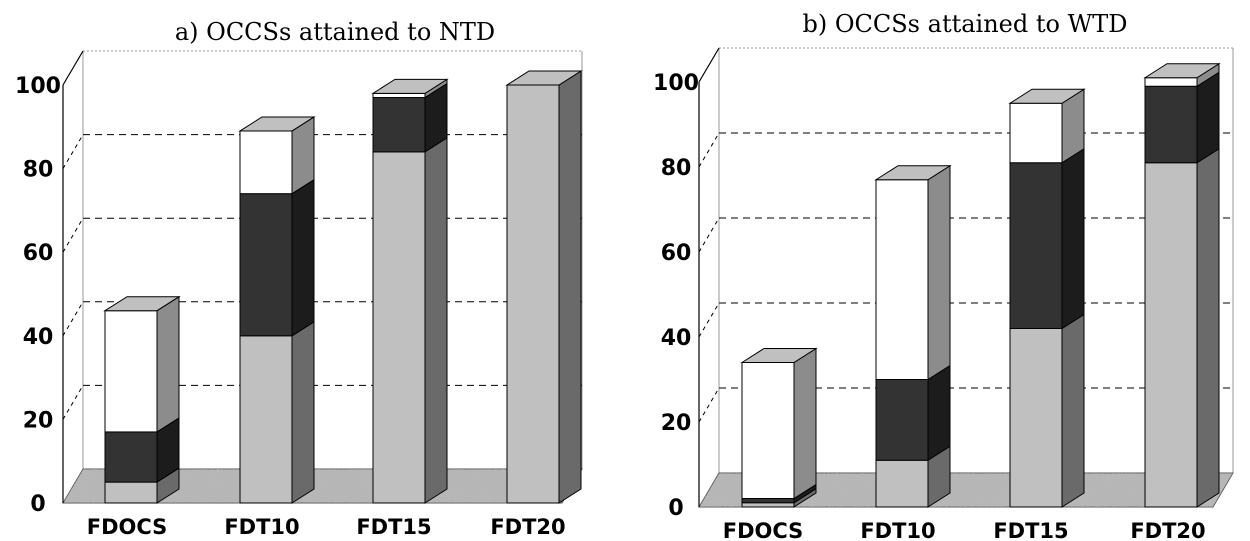  Describe the element at coordinates (964, 24) in the screenshot. I see `chart-title: b) OCCSs attained to WTD` at that location.